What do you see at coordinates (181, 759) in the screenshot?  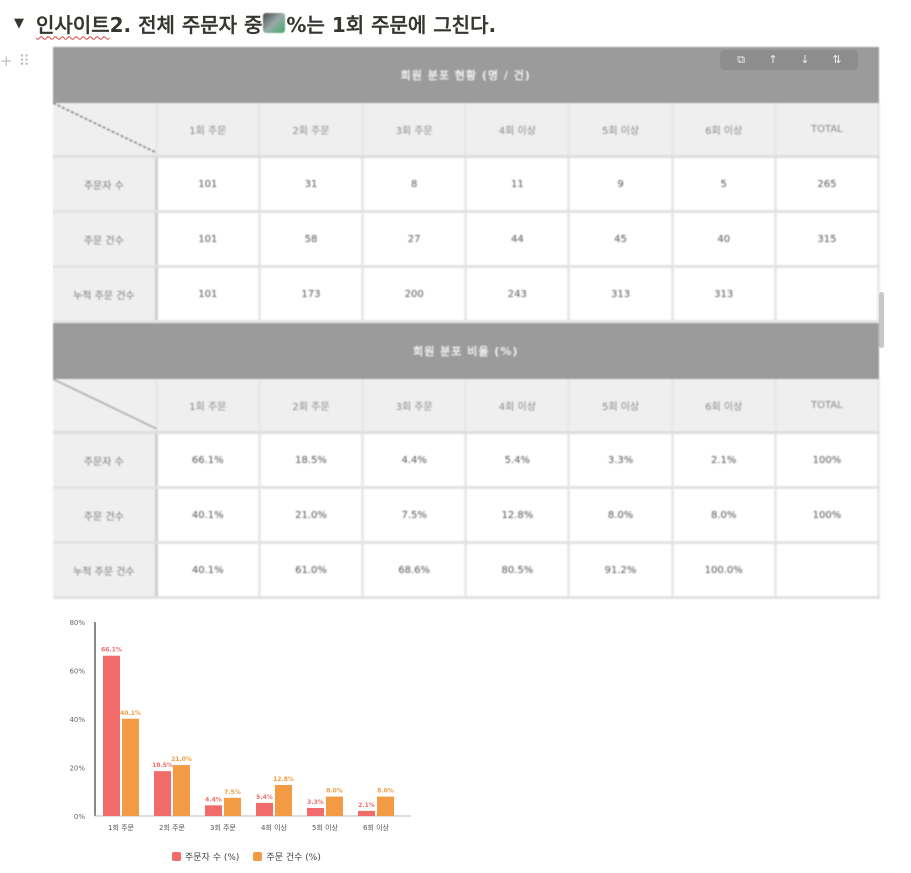 I see `data-label: 21.0%` at bounding box center [181, 759].